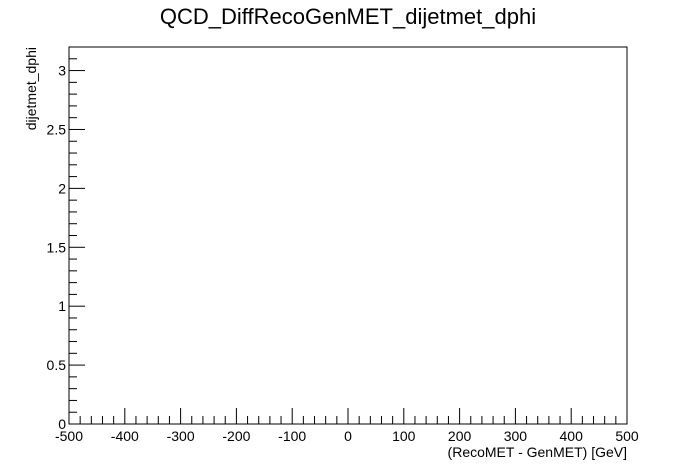 This screenshot has width=696, height=472. I want to click on x-tick-label: -200, so click(236, 436).